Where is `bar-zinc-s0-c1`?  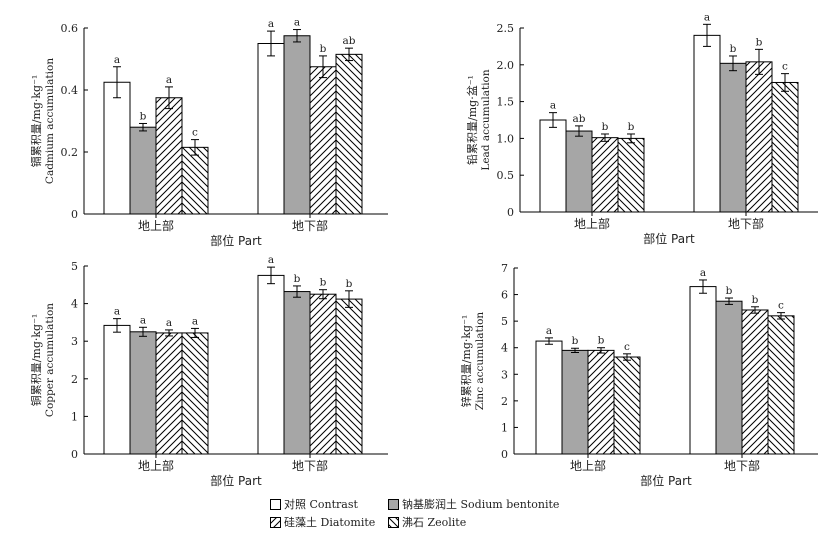 bar-zinc-s0-c1 is located at coordinates (703, 370).